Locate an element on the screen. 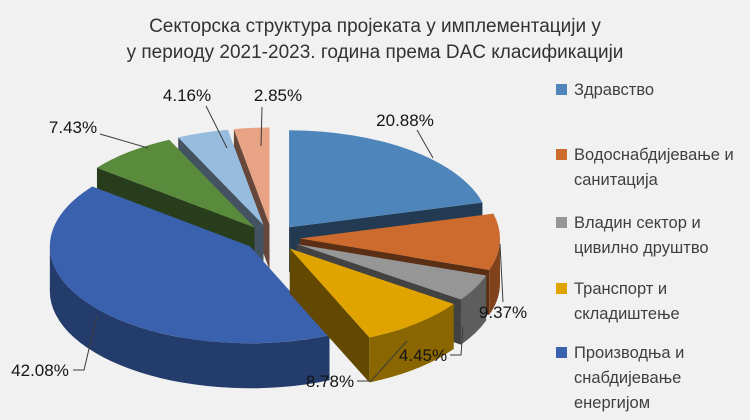 Image resolution: width=750 pixels, height=420 pixels. legend-label: Водоснабдијевање и санитација is located at coordinates (654, 167).